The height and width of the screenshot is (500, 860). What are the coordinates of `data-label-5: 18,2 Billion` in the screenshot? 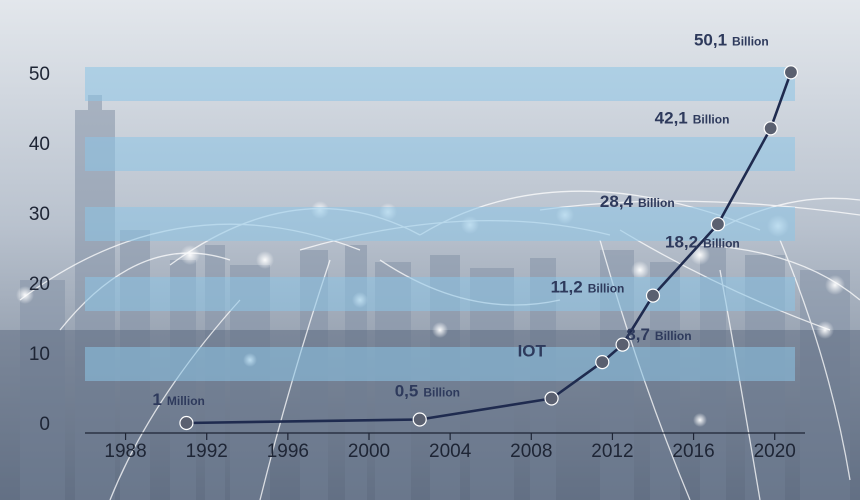 It's located at (702, 242).